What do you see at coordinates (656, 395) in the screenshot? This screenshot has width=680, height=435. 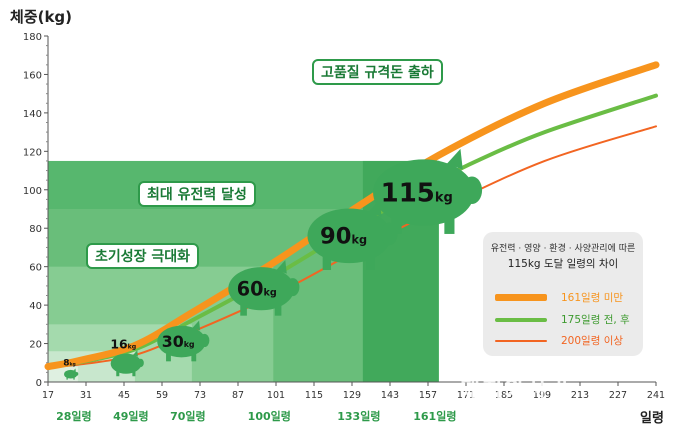 I see `x-tick-label: 241` at bounding box center [656, 395].